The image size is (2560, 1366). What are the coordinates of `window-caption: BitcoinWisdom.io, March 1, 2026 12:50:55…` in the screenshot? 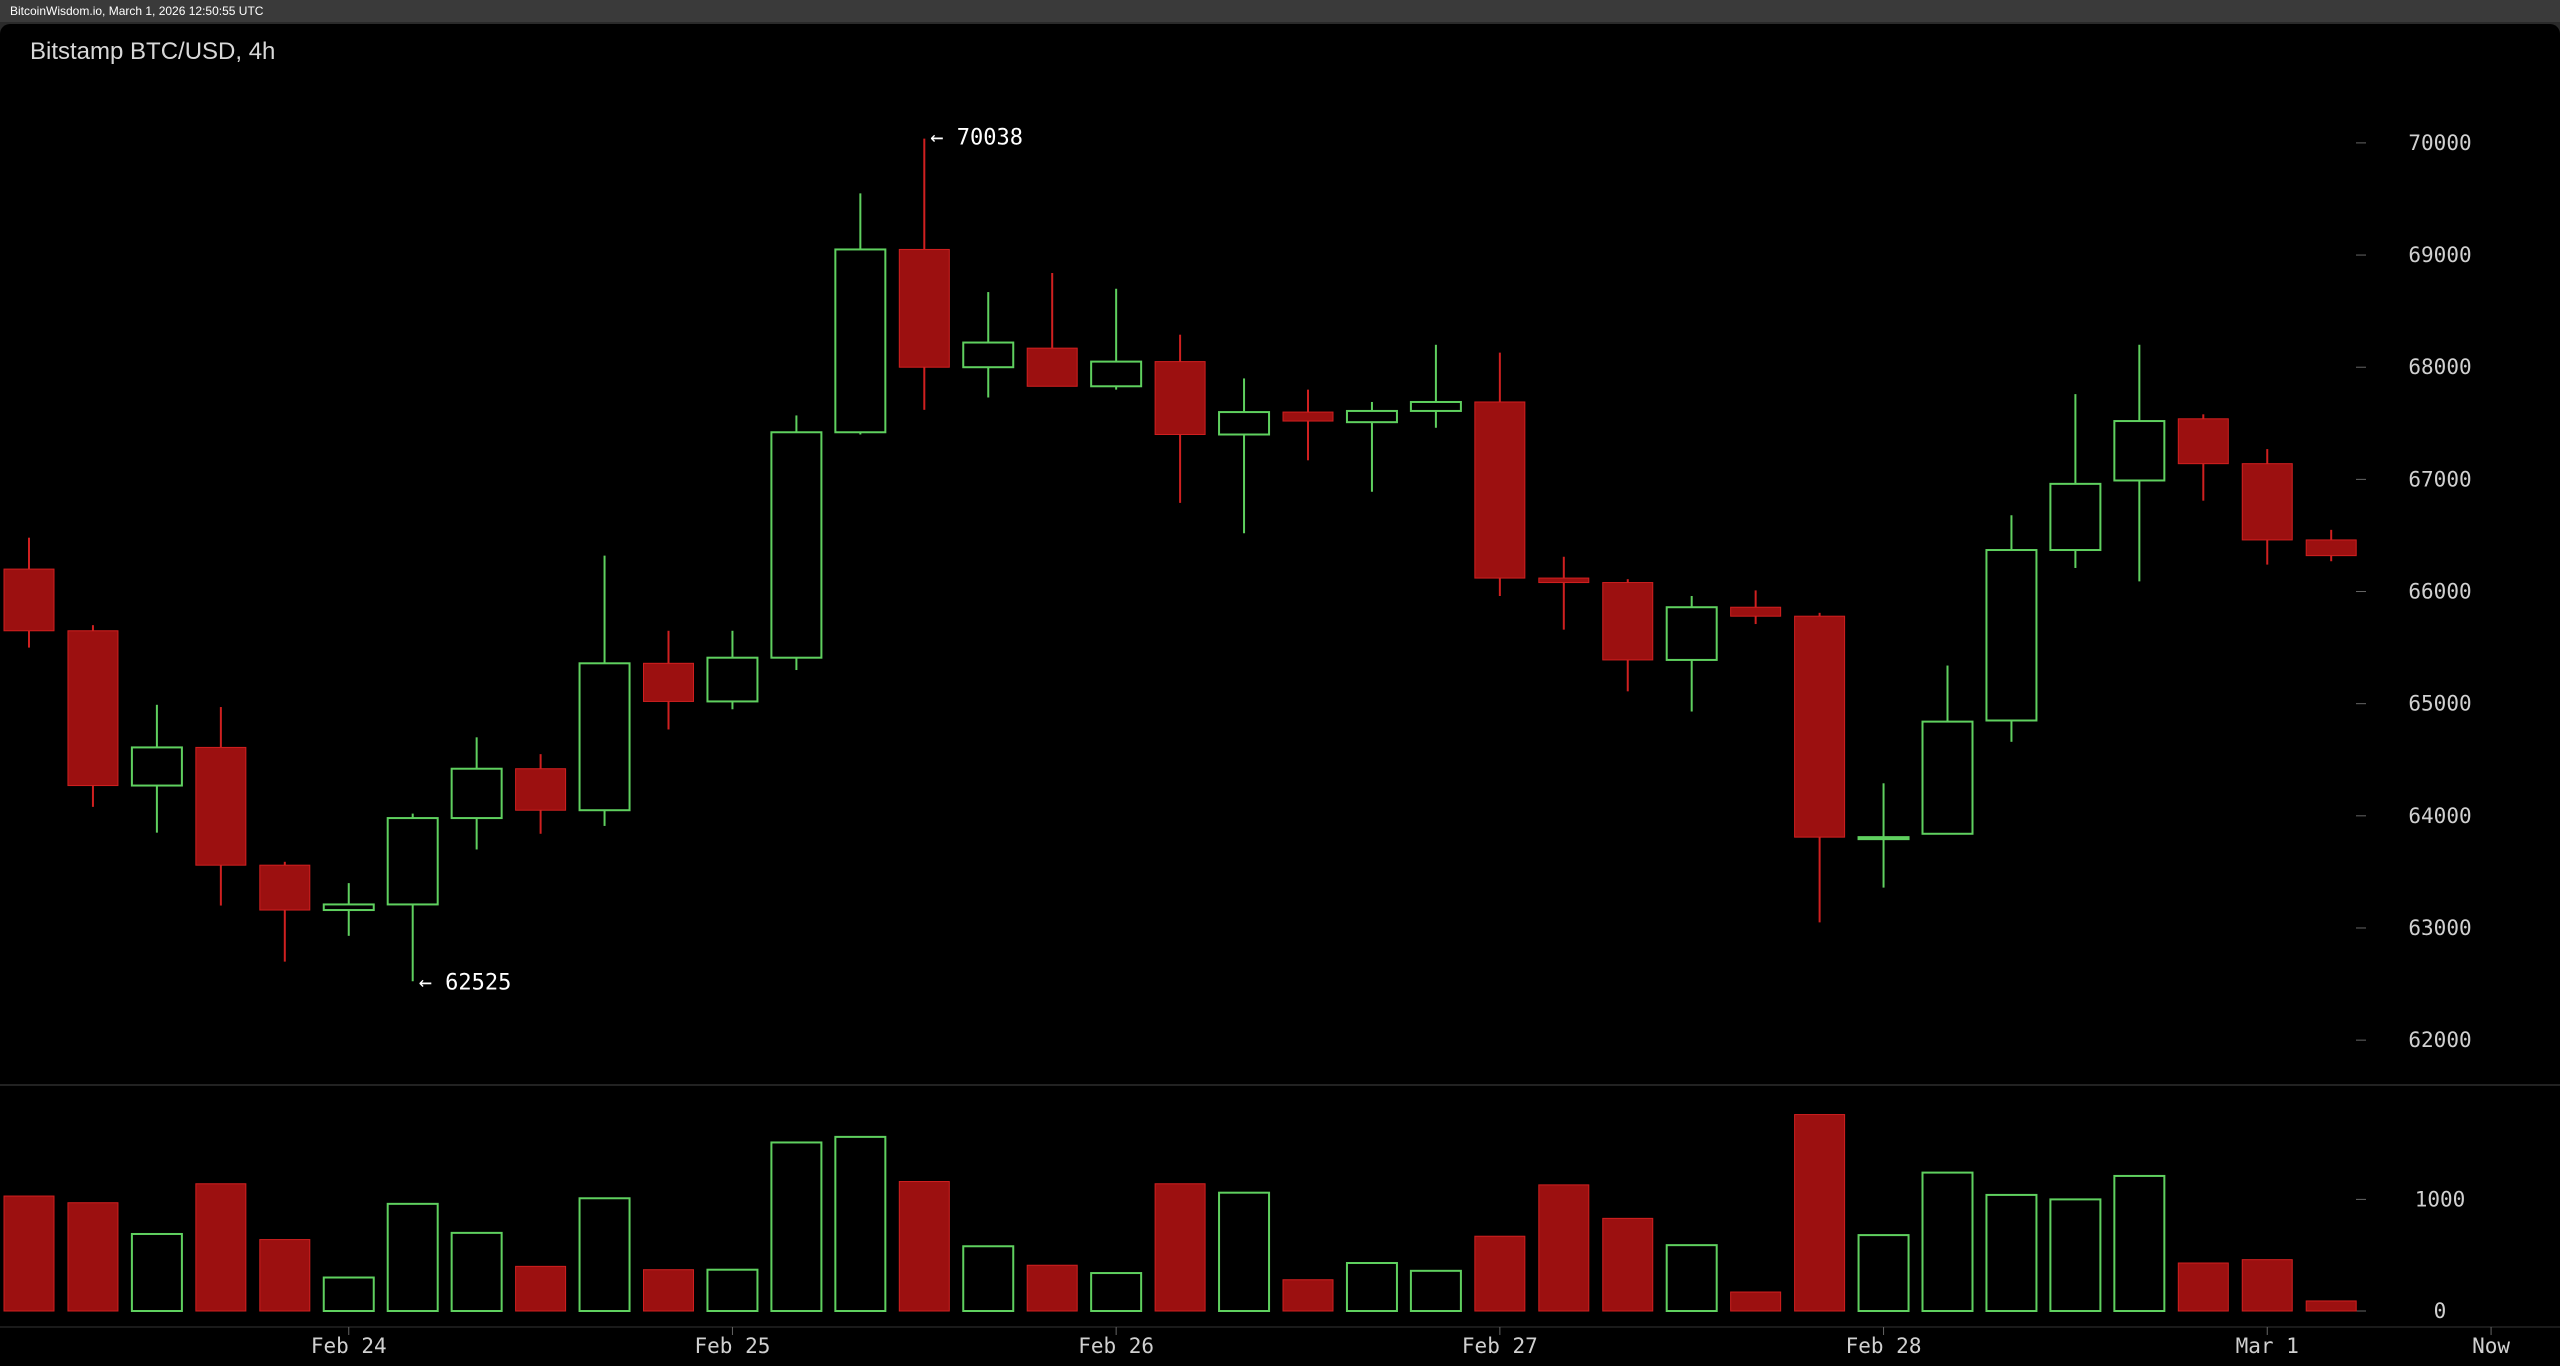 It's located at (137, 11).